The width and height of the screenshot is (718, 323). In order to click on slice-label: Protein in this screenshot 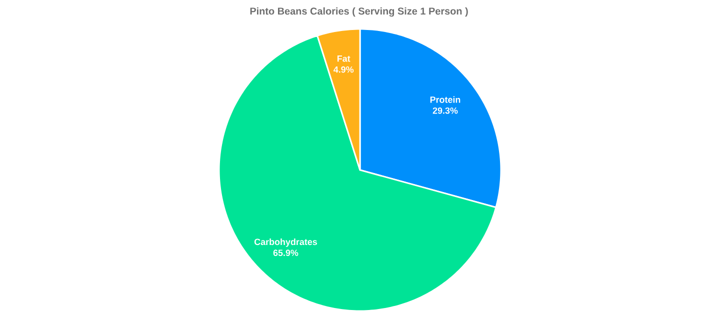, I will do `click(445, 99)`.